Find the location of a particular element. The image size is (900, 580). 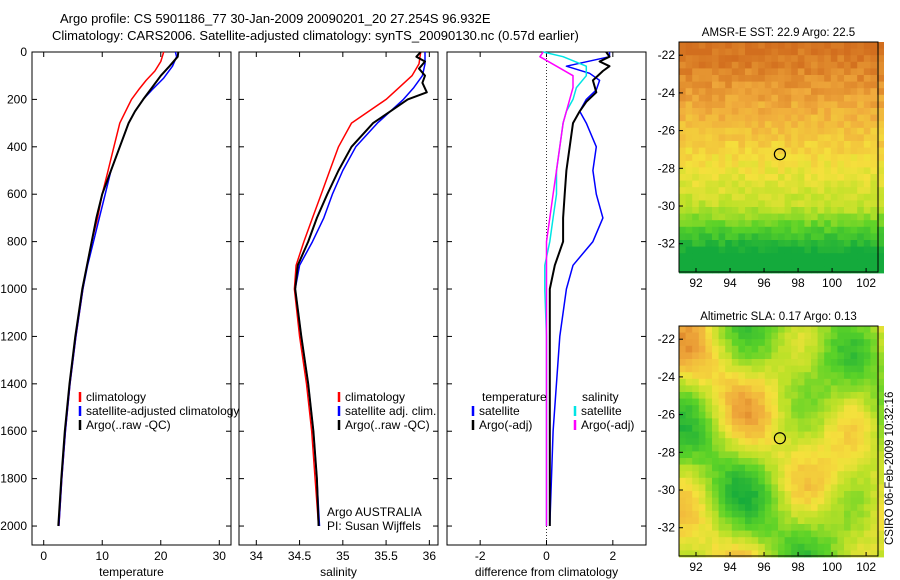

map-frame is located at coordinates (778, 441).